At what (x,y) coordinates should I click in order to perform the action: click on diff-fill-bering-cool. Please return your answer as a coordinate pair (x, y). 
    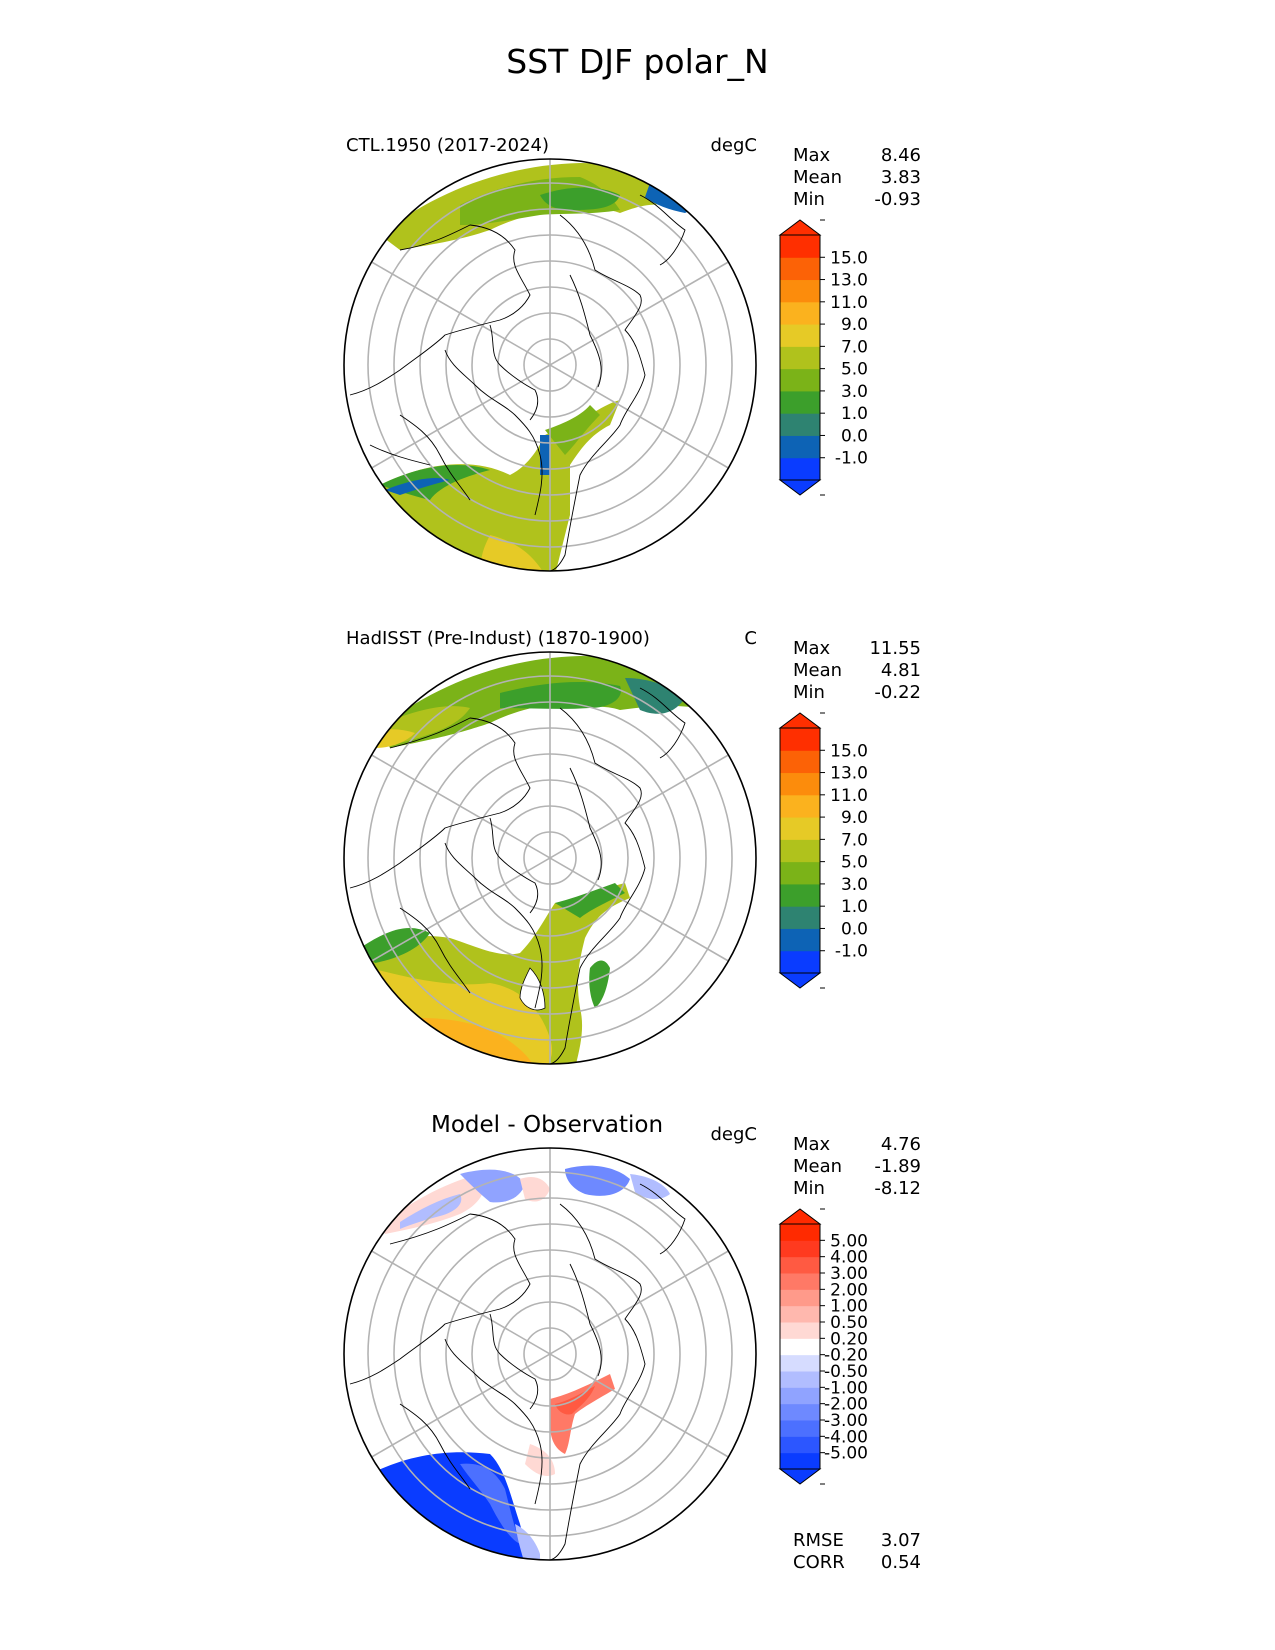
    Looking at the image, I should click on (597, 1180).